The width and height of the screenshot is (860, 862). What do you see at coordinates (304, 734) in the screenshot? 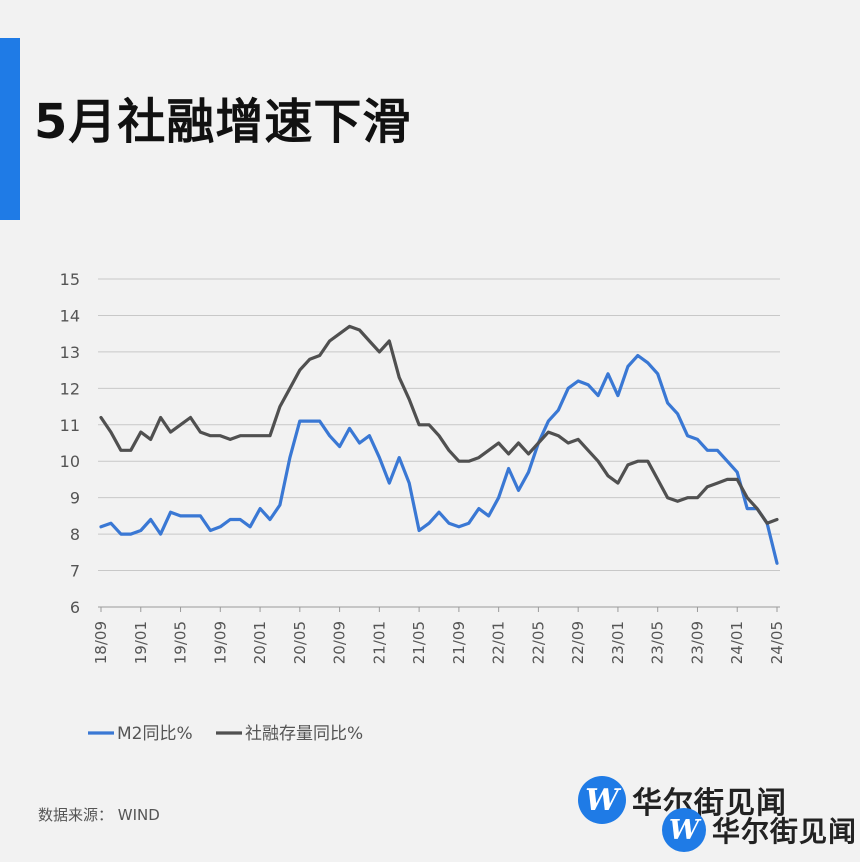
I see `legend-label: 社融存量同比%` at bounding box center [304, 734].